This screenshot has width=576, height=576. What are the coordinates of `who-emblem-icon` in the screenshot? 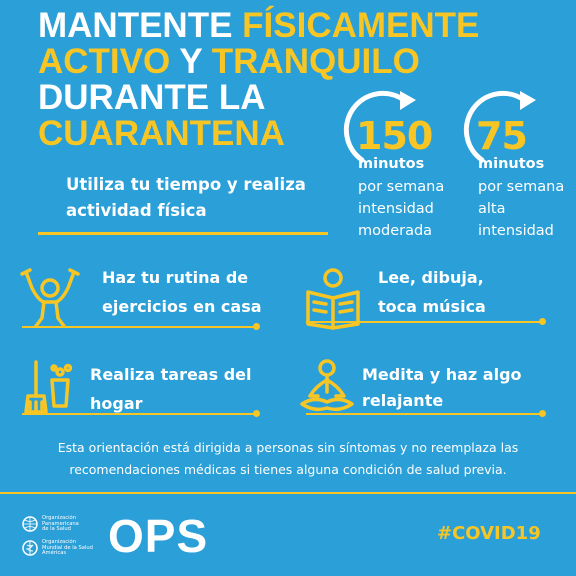 It's located at (30, 548).